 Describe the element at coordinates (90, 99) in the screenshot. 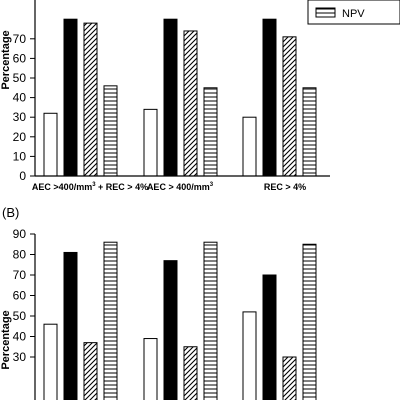

I see `panel-a-bar-s2-c0` at that location.